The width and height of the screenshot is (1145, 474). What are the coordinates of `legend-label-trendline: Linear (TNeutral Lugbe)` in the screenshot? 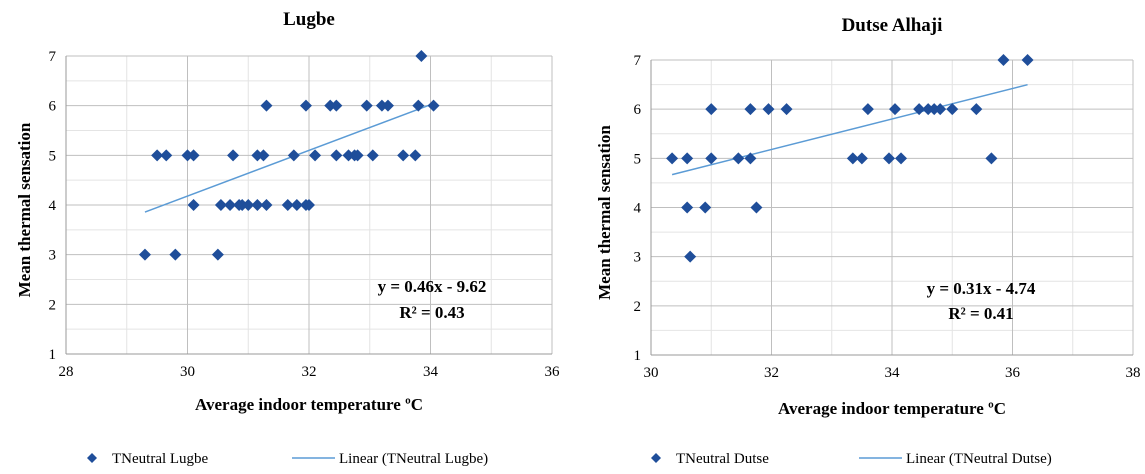 It's located at (413, 459).